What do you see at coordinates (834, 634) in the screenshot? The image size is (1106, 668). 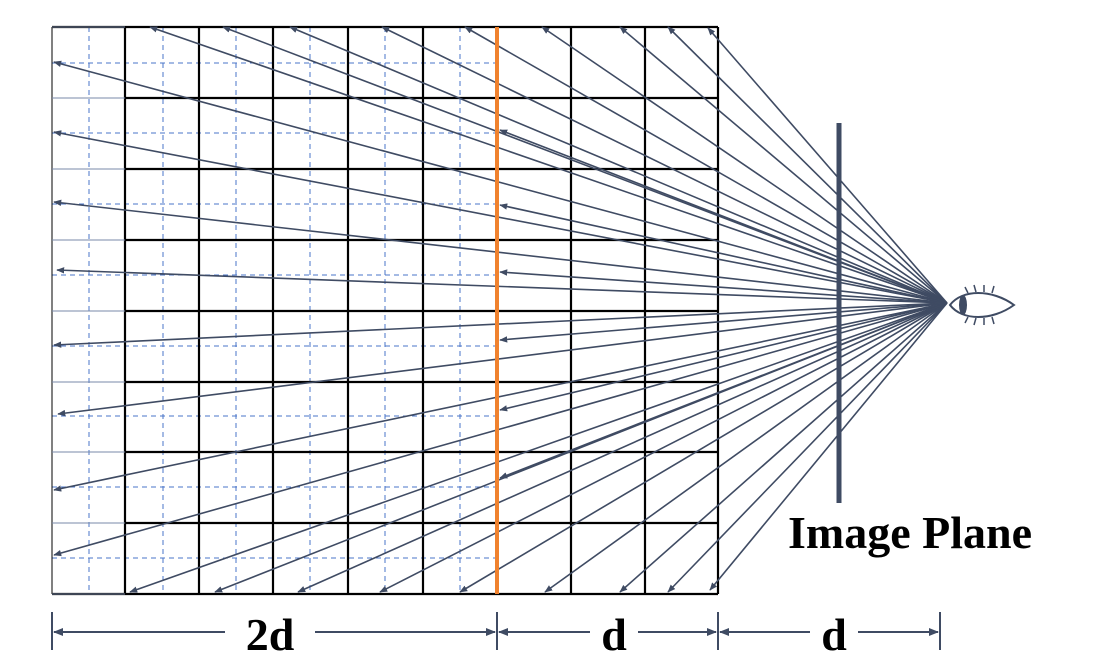 I see `dimension-label-d-right: d` at bounding box center [834, 634].